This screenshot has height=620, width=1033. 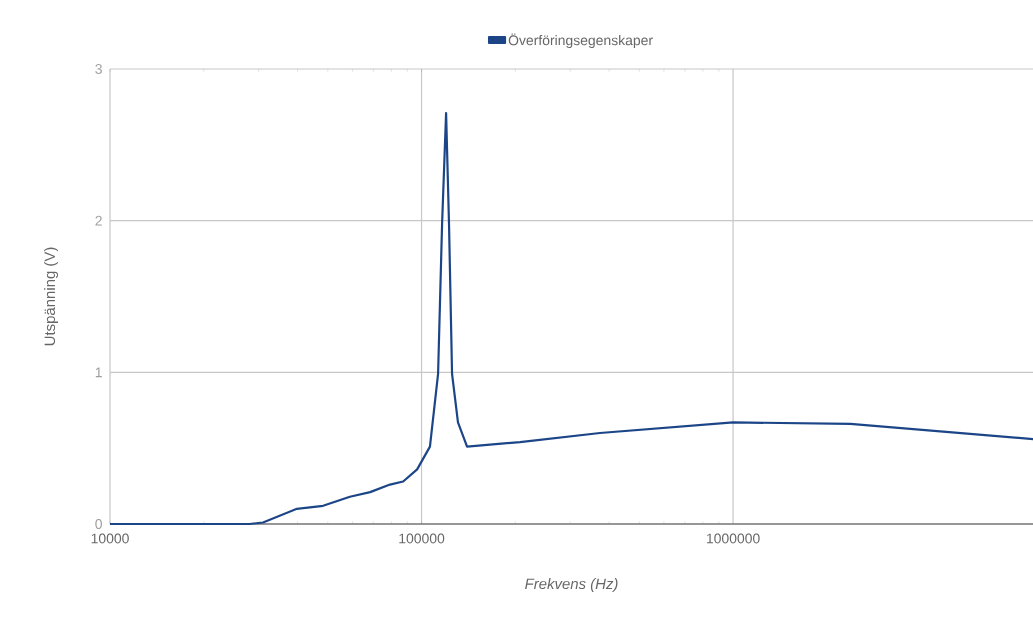 I want to click on y-axis-title: Utspänning (V), so click(x=51, y=296).